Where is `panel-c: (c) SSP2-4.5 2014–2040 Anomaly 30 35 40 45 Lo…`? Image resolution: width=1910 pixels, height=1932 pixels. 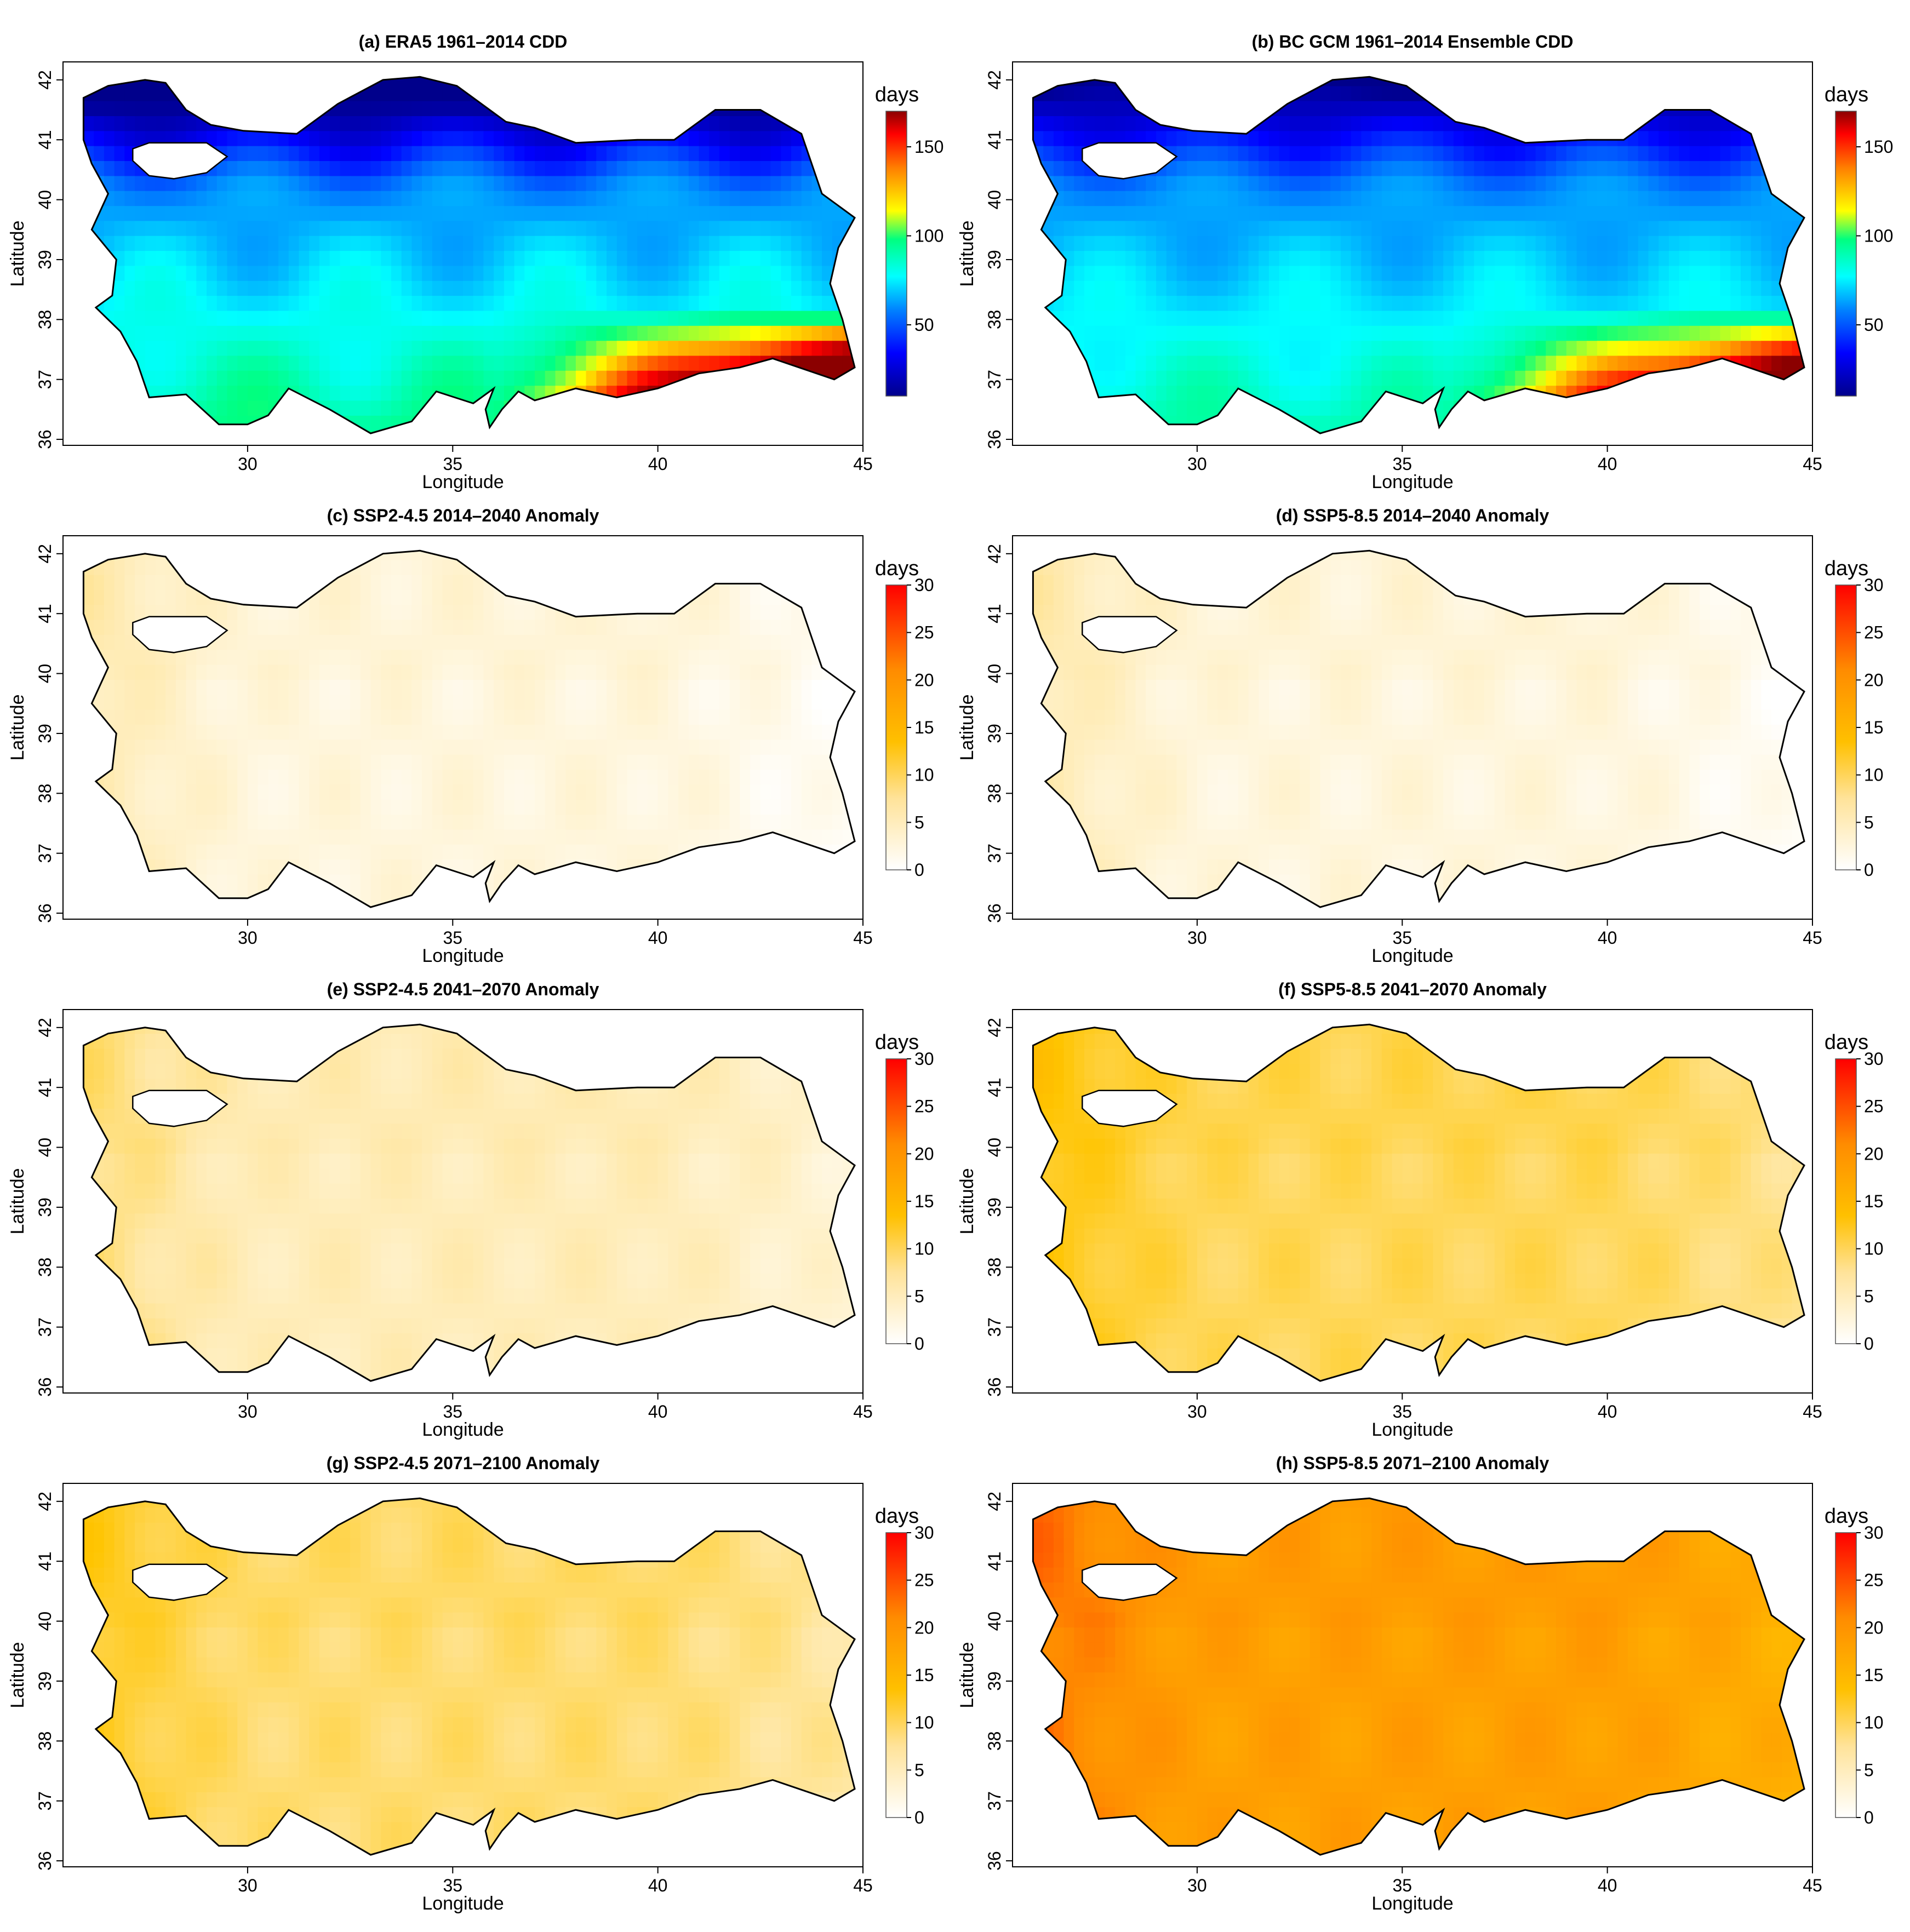 panel-c: (c) SSP2-4.5 2014–2040 Anomaly 30 35 40 45 Lo… is located at coordinates (470, 736).